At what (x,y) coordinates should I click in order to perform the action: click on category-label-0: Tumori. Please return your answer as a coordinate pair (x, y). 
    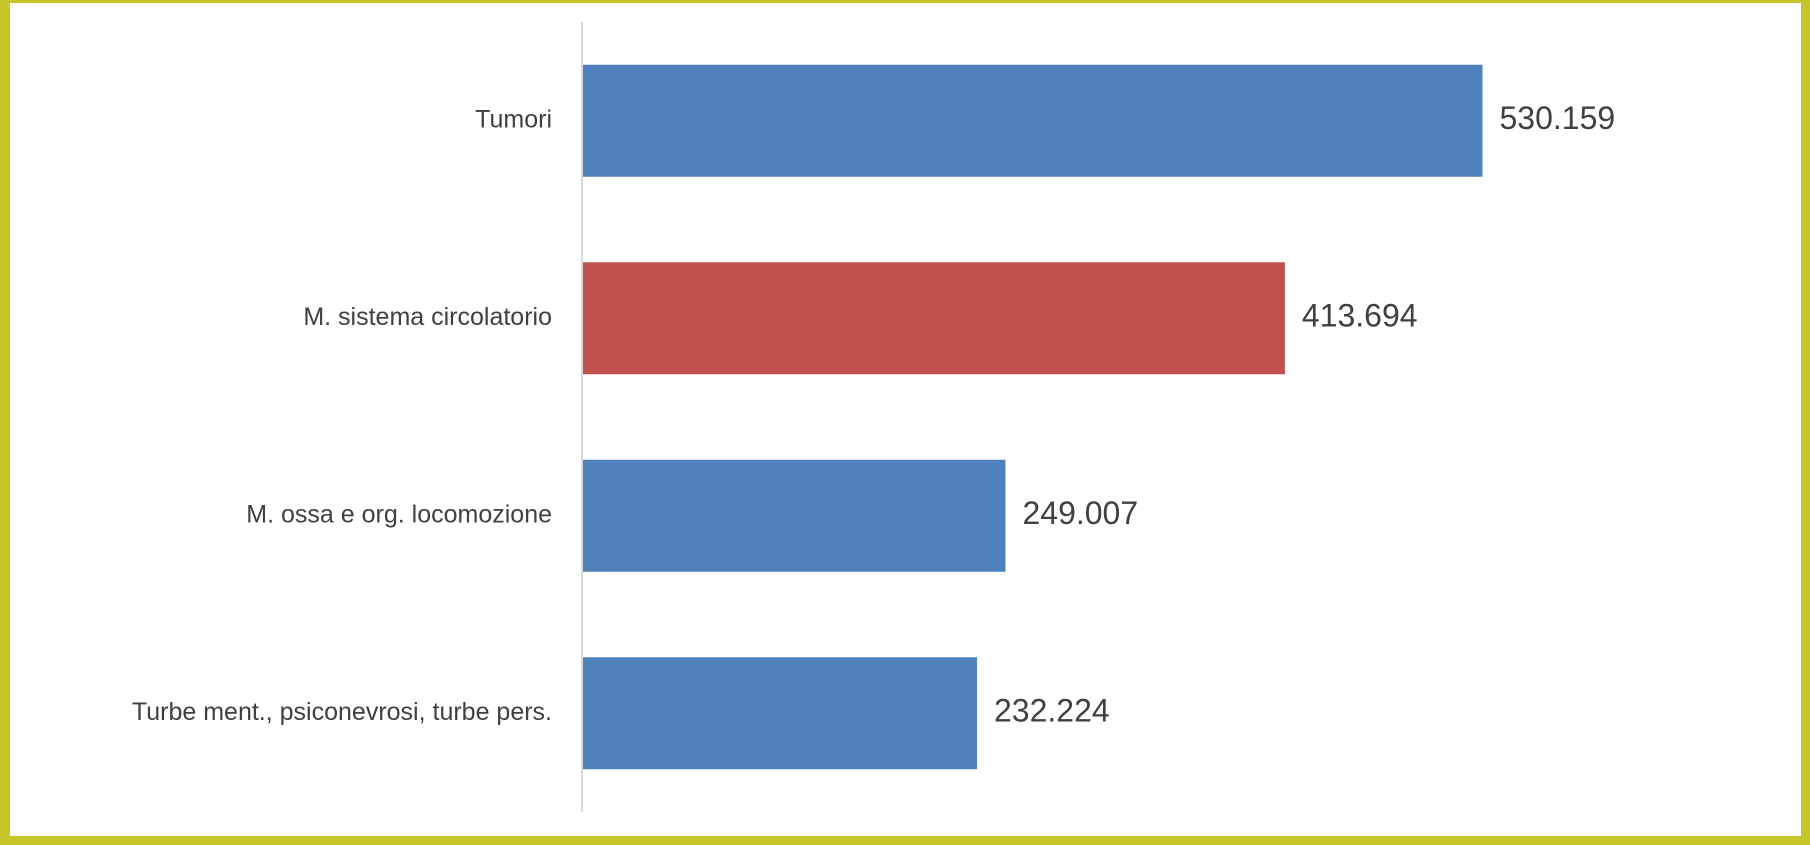
    Looking at the image, I should click on (513, 119).